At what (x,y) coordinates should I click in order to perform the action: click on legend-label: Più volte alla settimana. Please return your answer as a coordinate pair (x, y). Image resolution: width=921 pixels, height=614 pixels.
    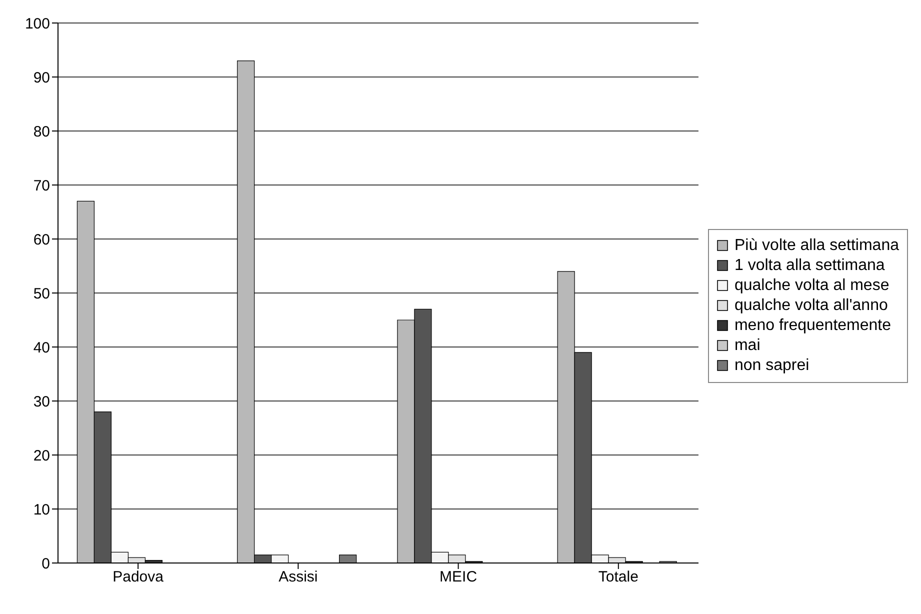
    Looking at the image, I should click on (816, 246).